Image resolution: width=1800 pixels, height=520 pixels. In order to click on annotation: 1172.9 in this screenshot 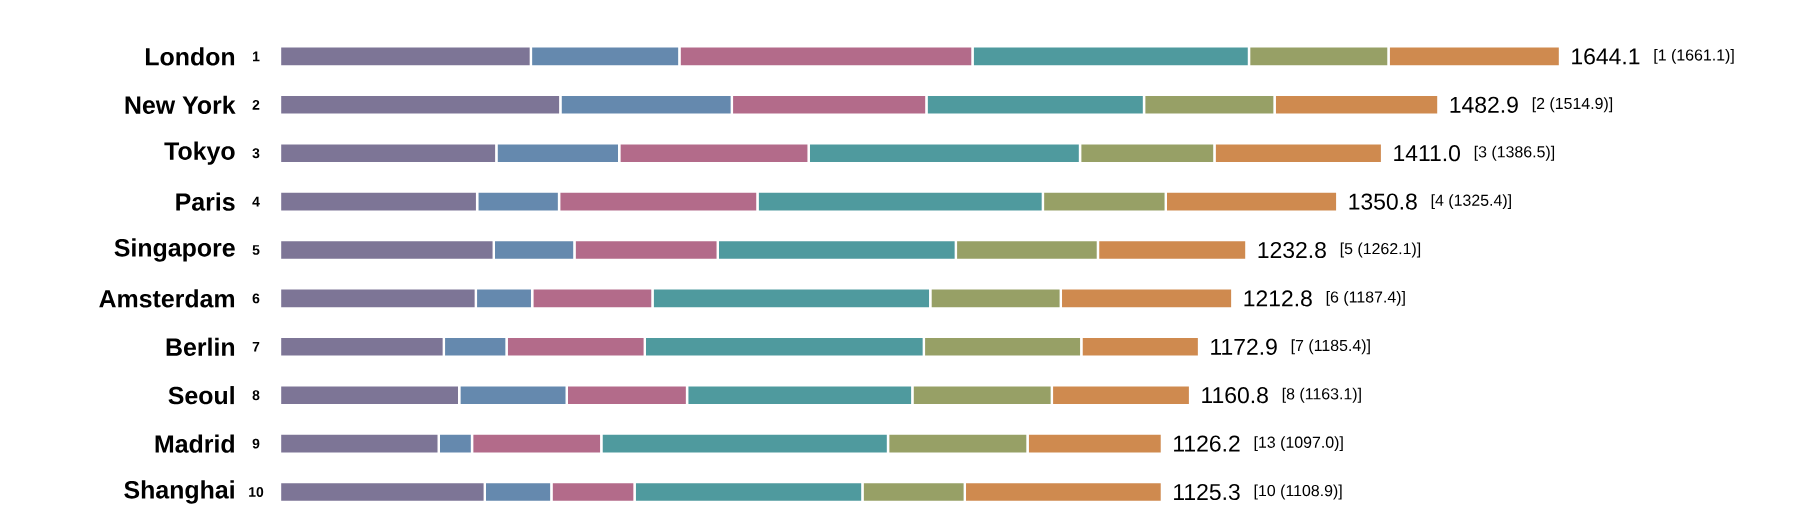, I will do `click(1244, 346)`.